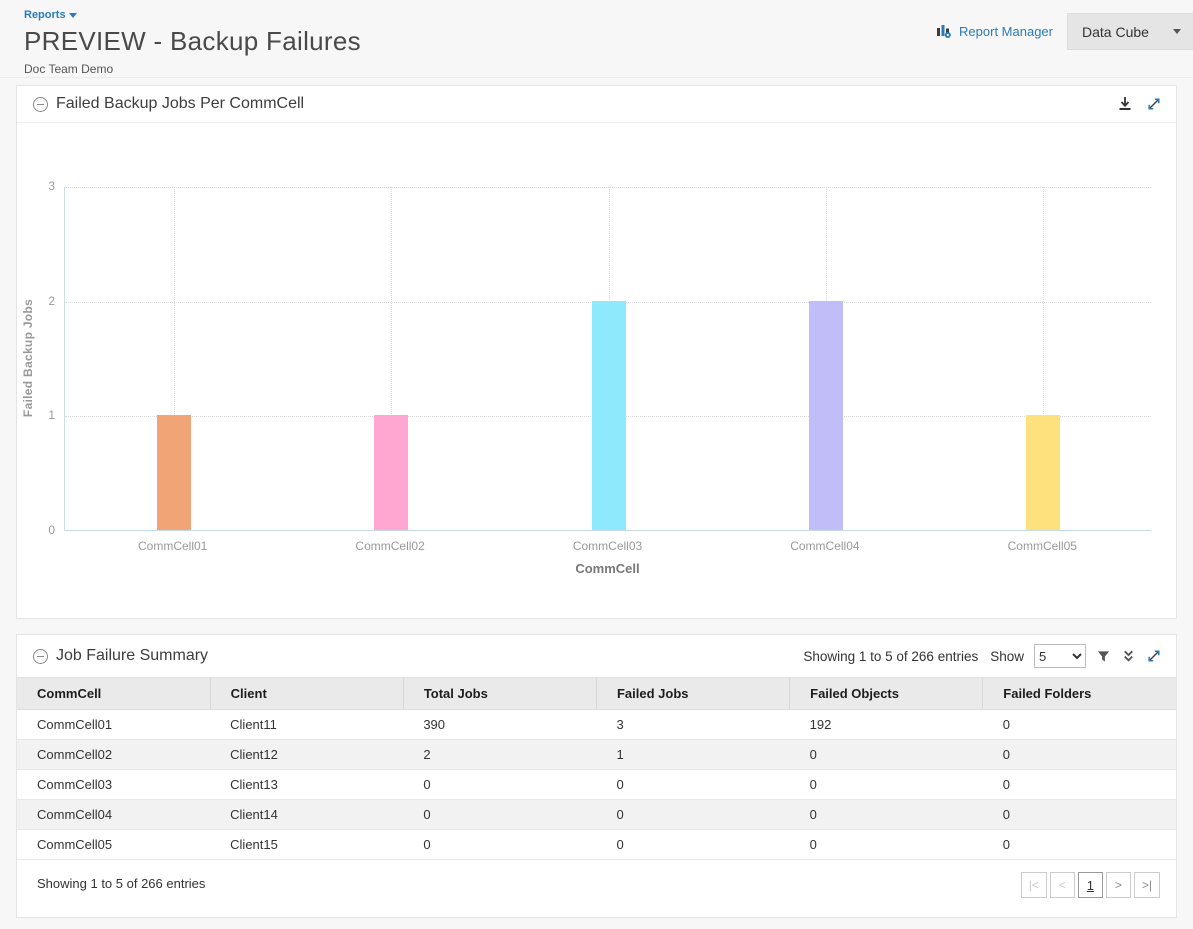  What do you see at coordinates (1007, 656) in the screenshot?
I see `show-label: Show` at bounding box center [1007, 656].